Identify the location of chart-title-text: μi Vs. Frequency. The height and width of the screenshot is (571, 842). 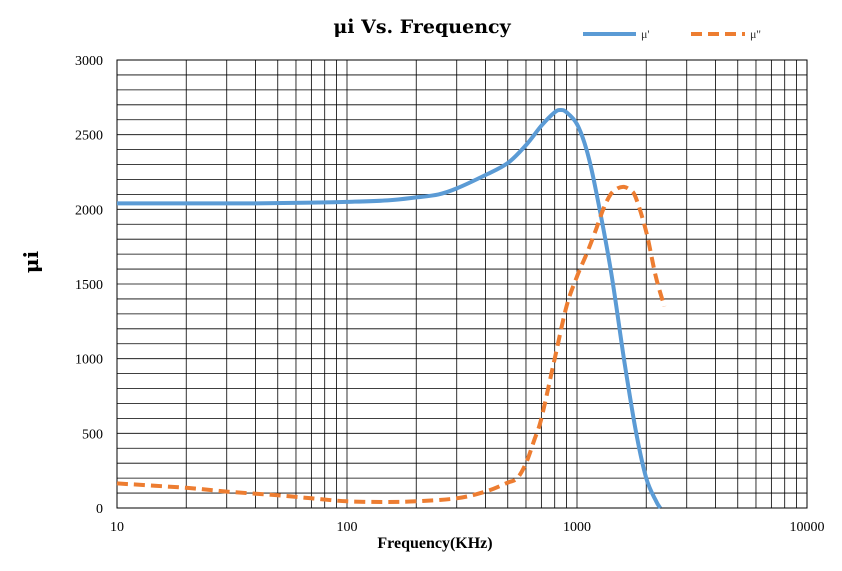
(422, 27).